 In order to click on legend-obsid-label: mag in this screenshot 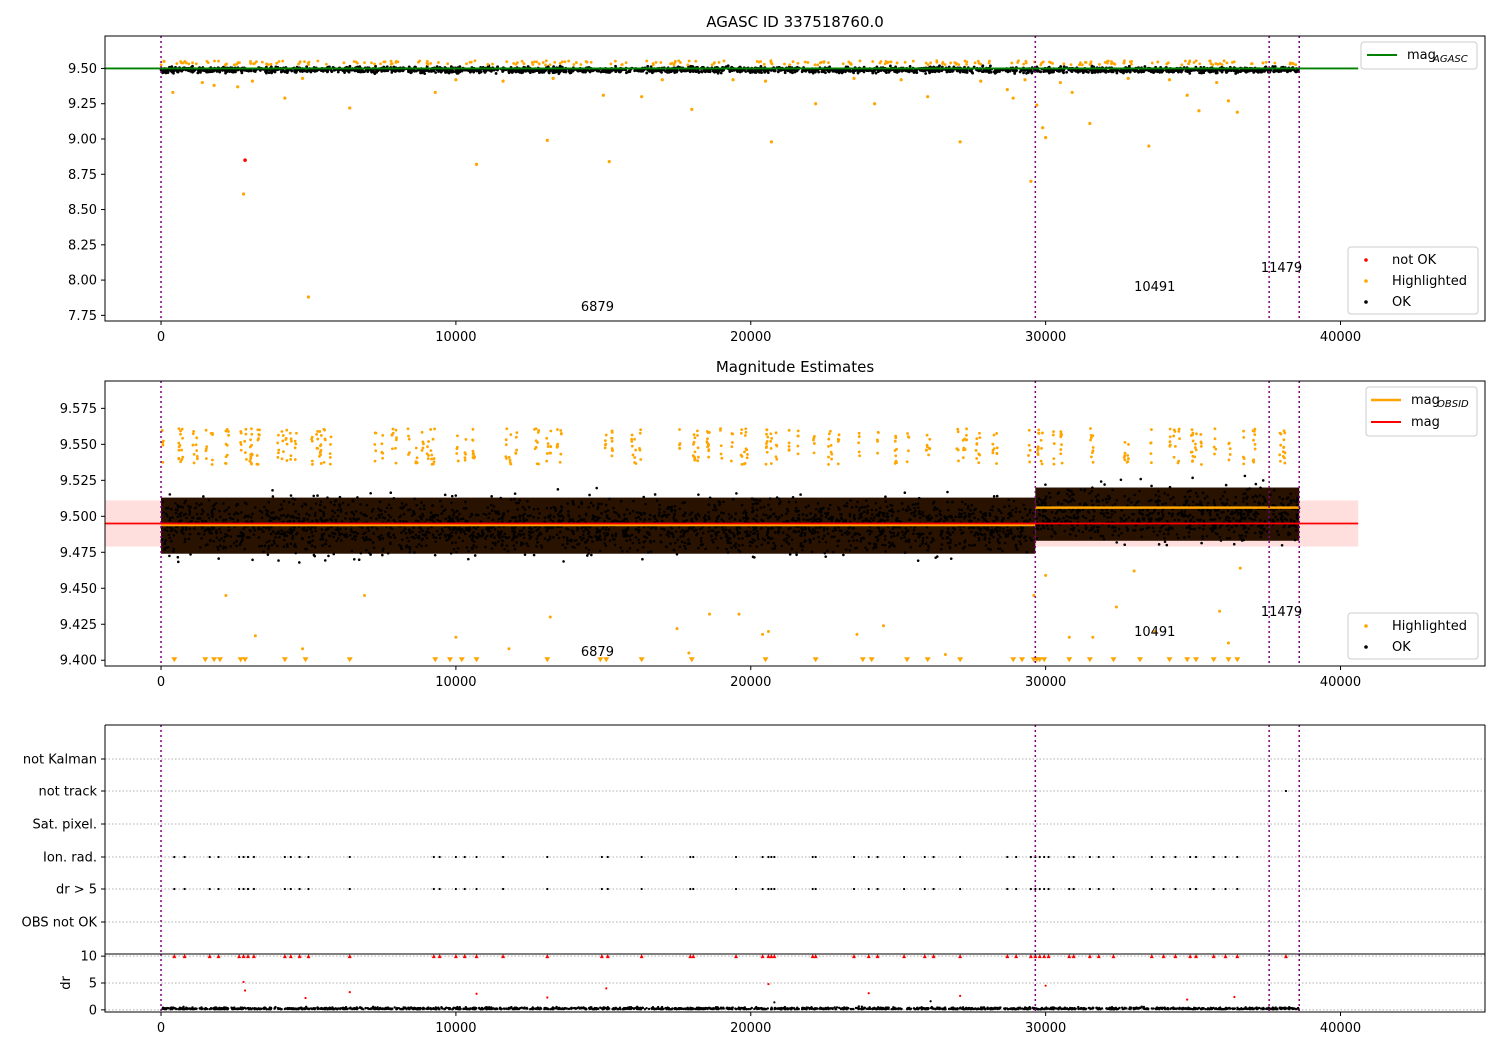, I will do `click(1425, 400)`.